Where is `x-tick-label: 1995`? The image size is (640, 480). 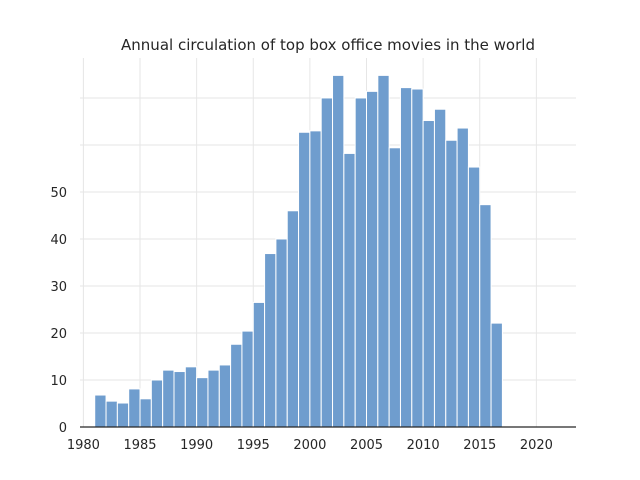
x-tick-label: 1995 is located at coordinates (253, 445).